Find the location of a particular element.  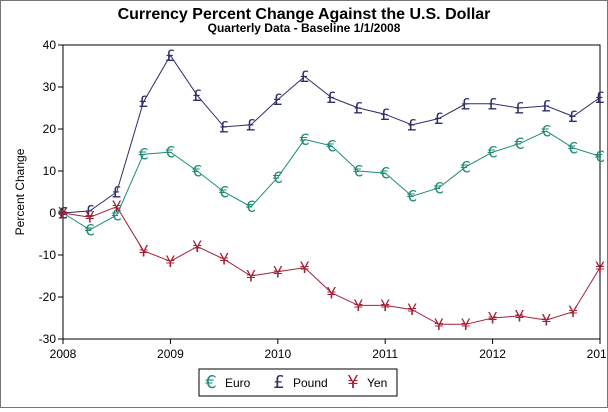

x-axis: 2008 2009 2010 2011 2012 2013 is located at coordinates (329, 350).